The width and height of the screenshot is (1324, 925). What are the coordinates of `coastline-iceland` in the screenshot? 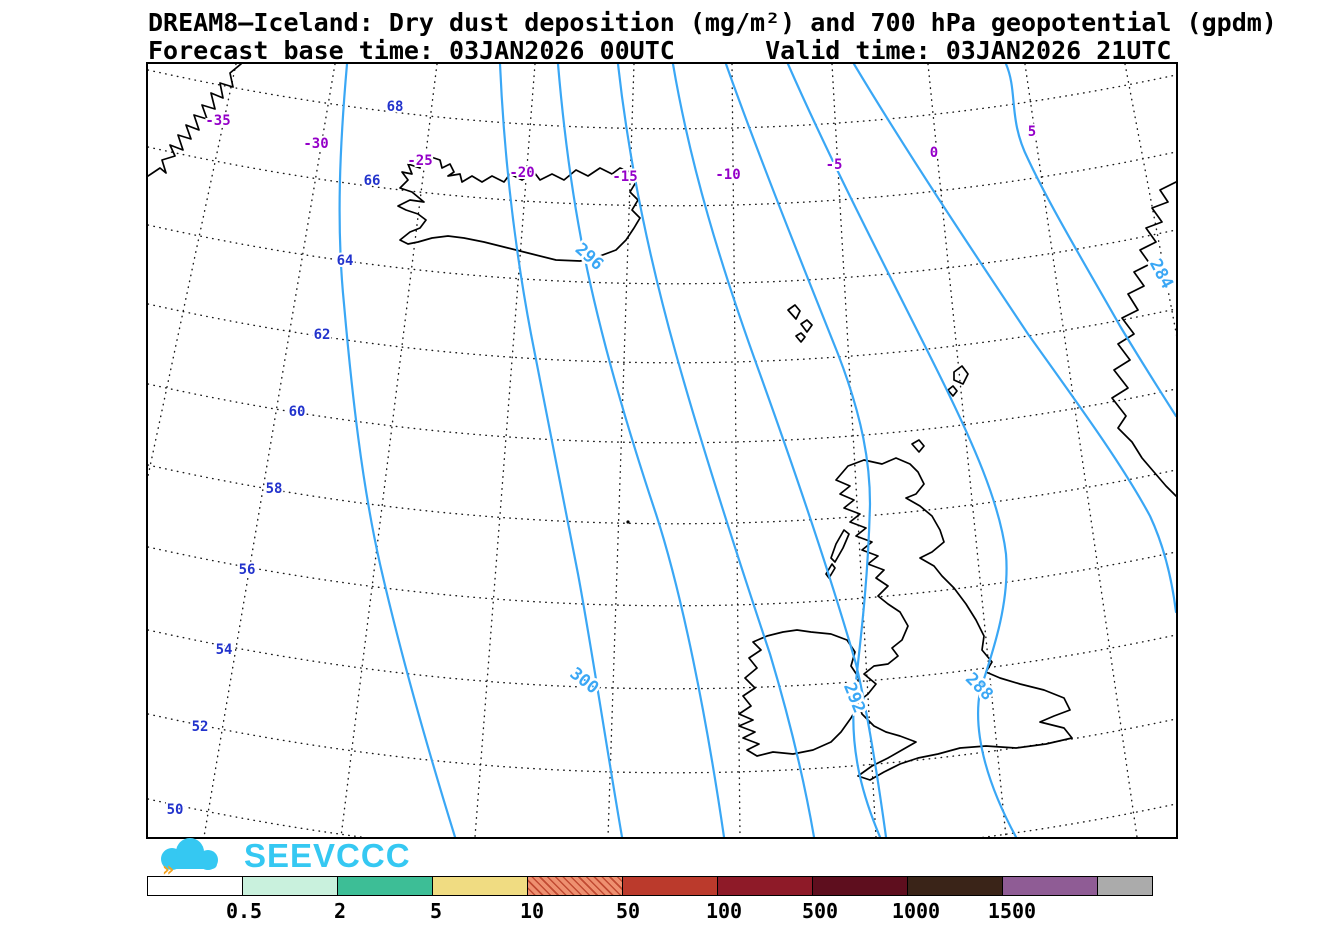 It's located at (519, 208).